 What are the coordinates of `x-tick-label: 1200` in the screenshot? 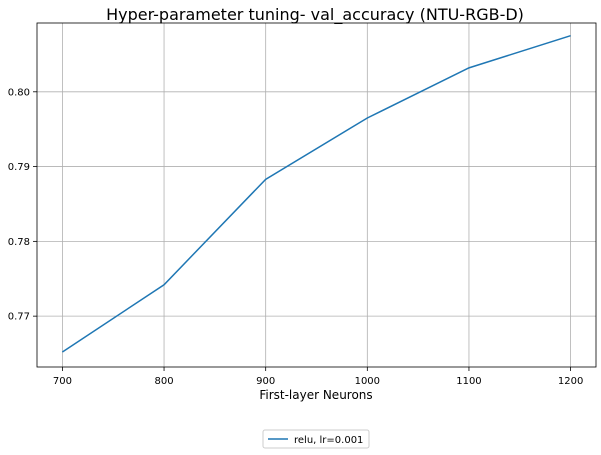 It's located at (570, 381).